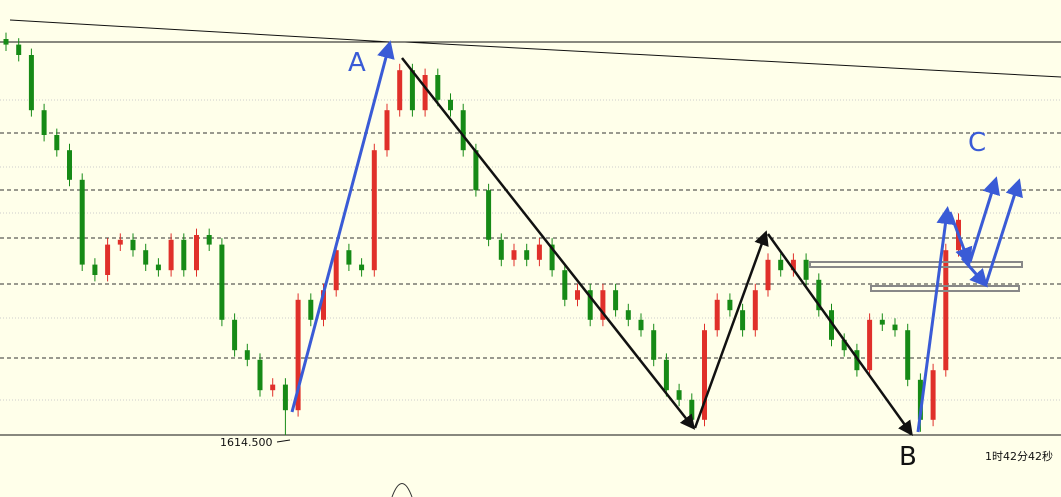 This screenshot has height=497, width=1061. What do you see at coordinates (402, 490) in the screenshot?
I see `scroll-handle` at bounding box center [402, 490].